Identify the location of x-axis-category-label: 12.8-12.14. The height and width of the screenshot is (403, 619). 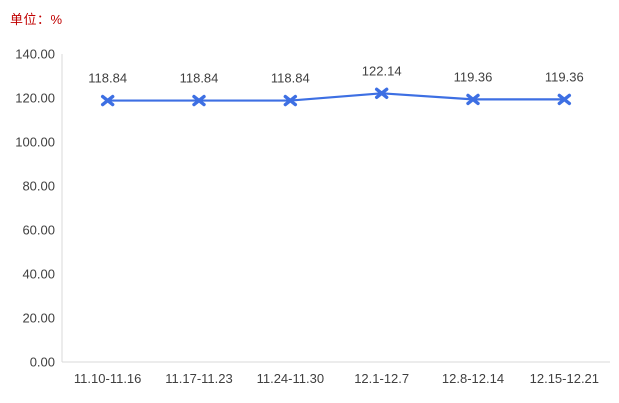
(473, 378).